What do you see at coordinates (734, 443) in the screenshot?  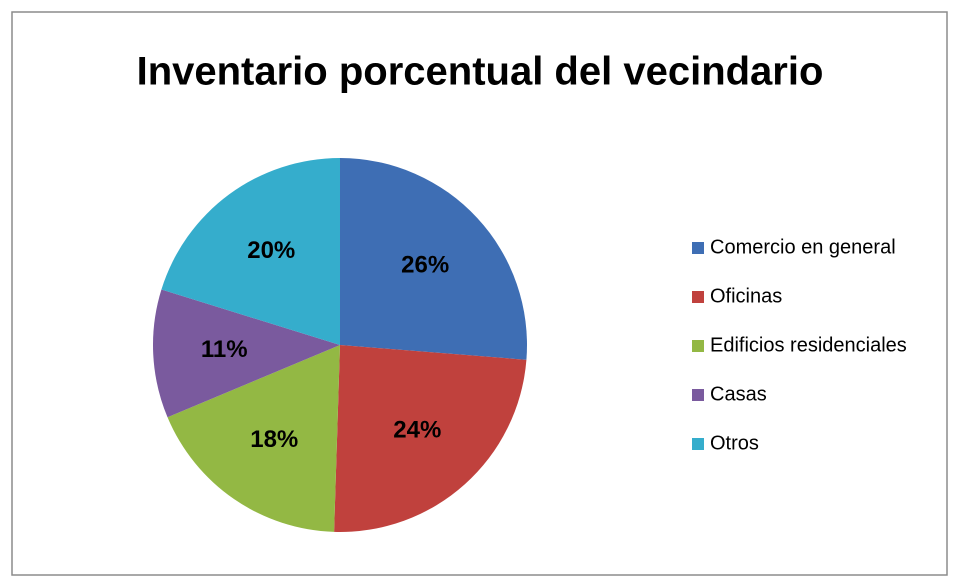 I see `legend-label: Otros` at bounding box center [734, 443].